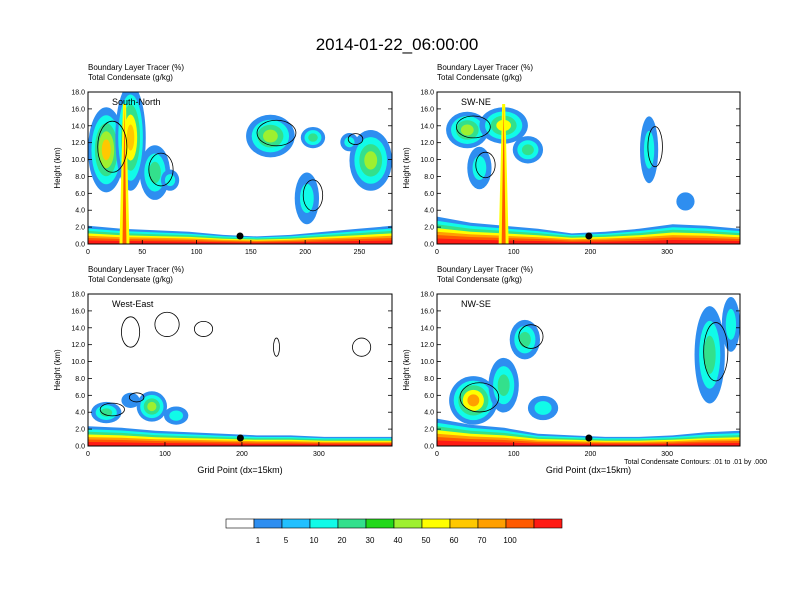 The width and height of the screenshot is (792, 612). I want to click on panel-label: SW-NE, so click(476, 102).